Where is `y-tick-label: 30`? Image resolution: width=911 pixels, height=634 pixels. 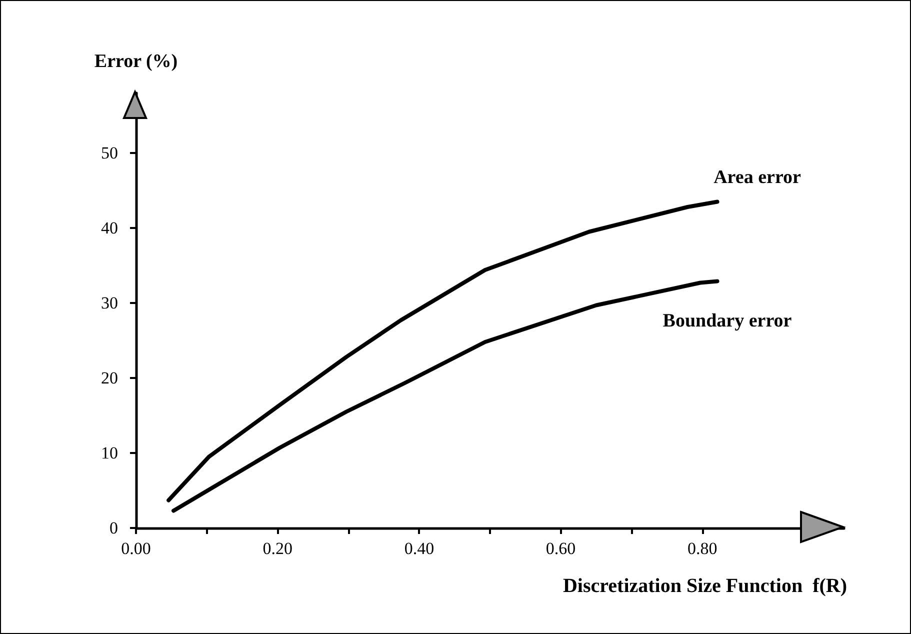
y-tick-label: 30 is located at coordinates (109, 303).